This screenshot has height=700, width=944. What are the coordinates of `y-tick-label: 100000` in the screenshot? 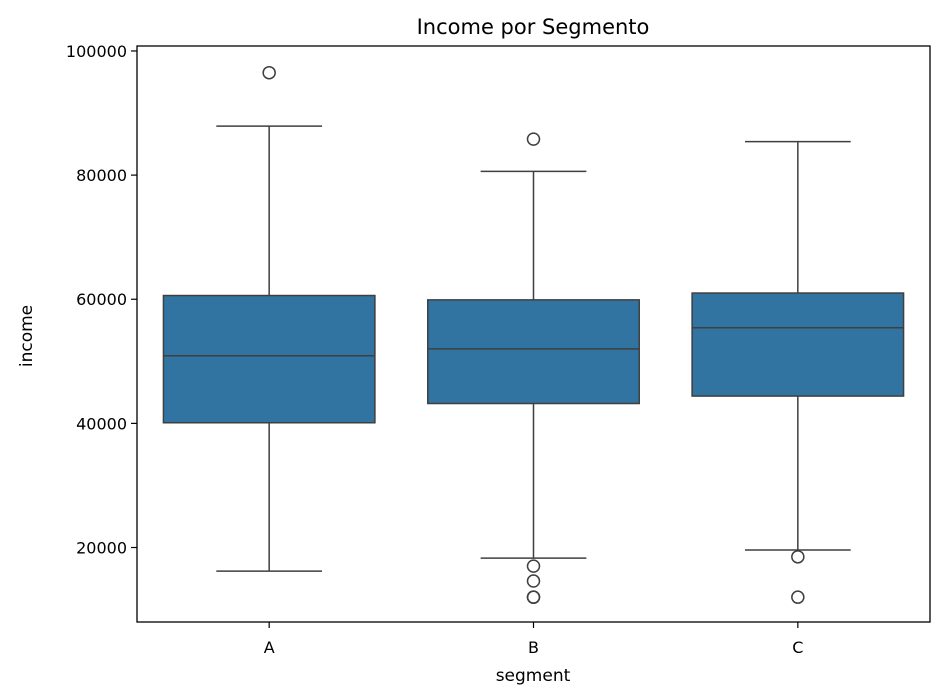 It's located at (96, 51).